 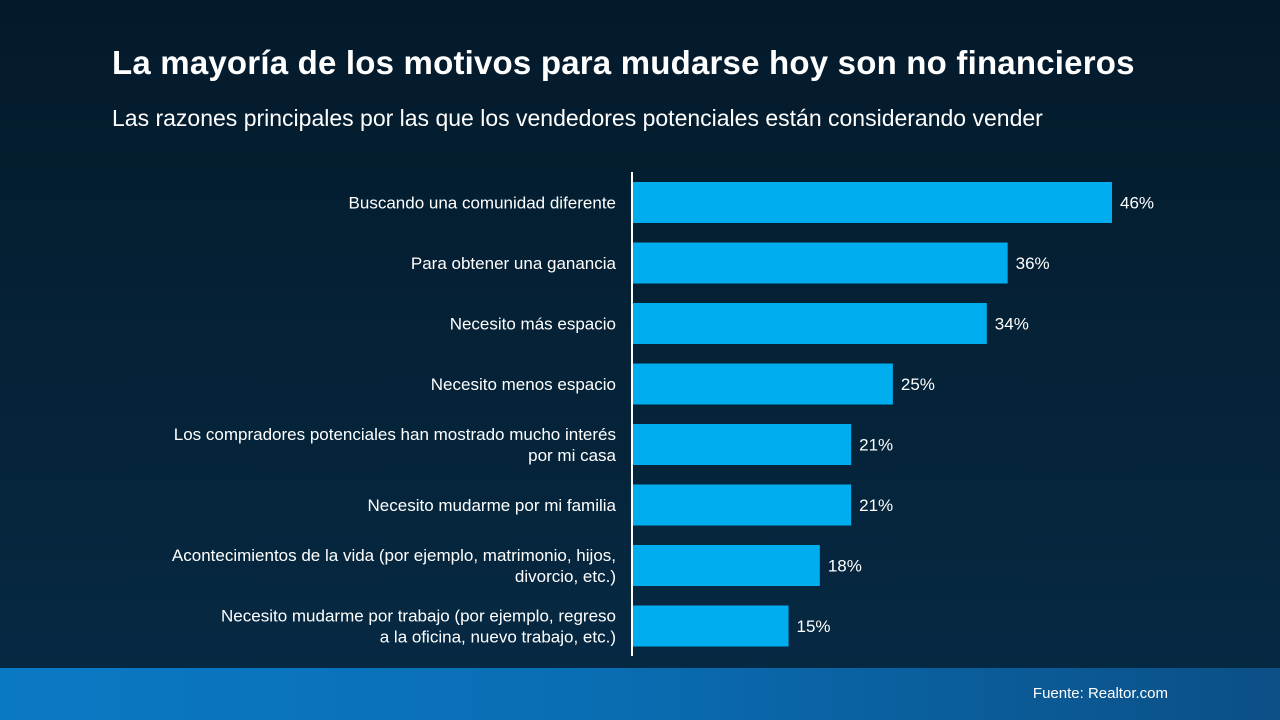 What do you see at coordinates (492, 505) in the screenshot?
I see `category-label-6: Necesito mudarme por mi familia` at bounding box center [492, 505].